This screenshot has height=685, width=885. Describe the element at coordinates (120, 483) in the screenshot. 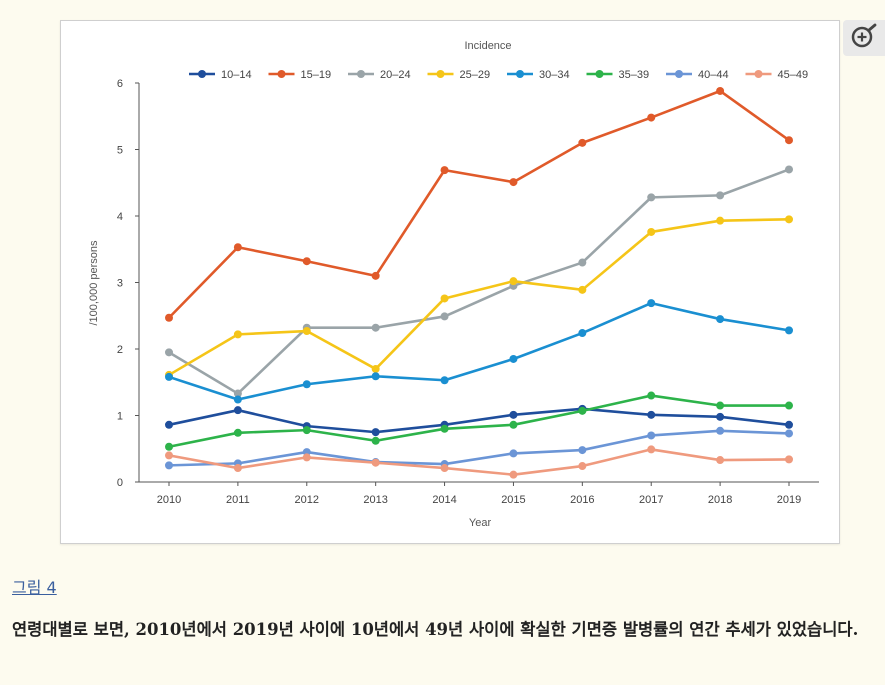

I see `y-tick-label: 0` at that location.